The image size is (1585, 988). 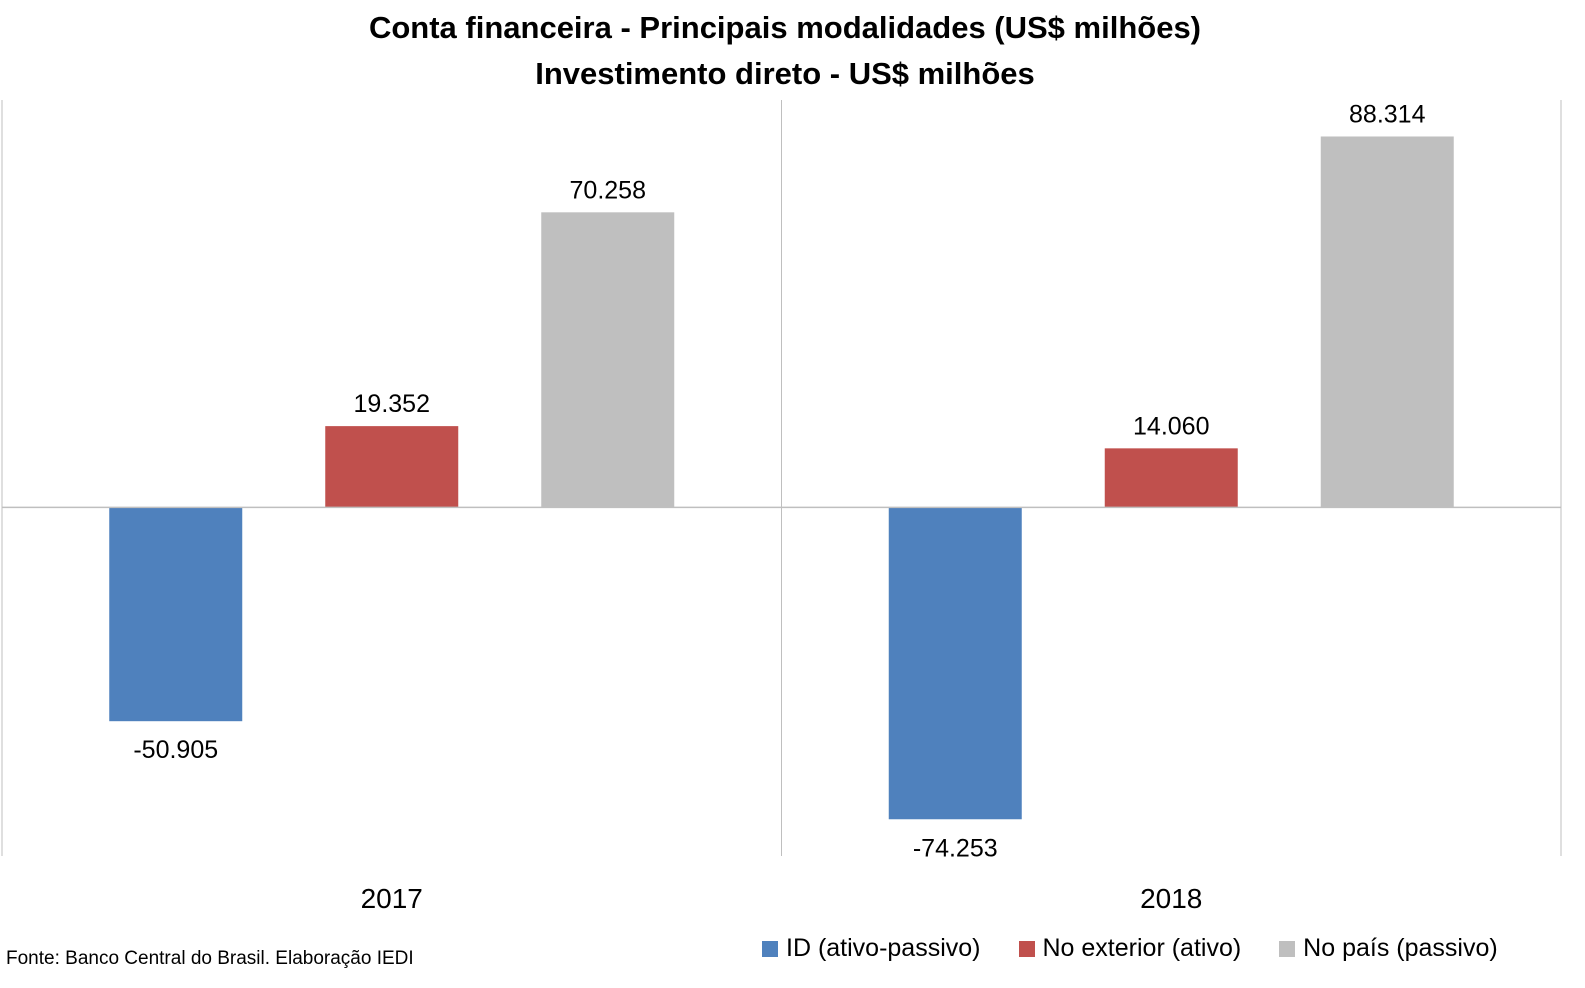 I want to click on data-label: 14.060, so click(x=1171, y=426).